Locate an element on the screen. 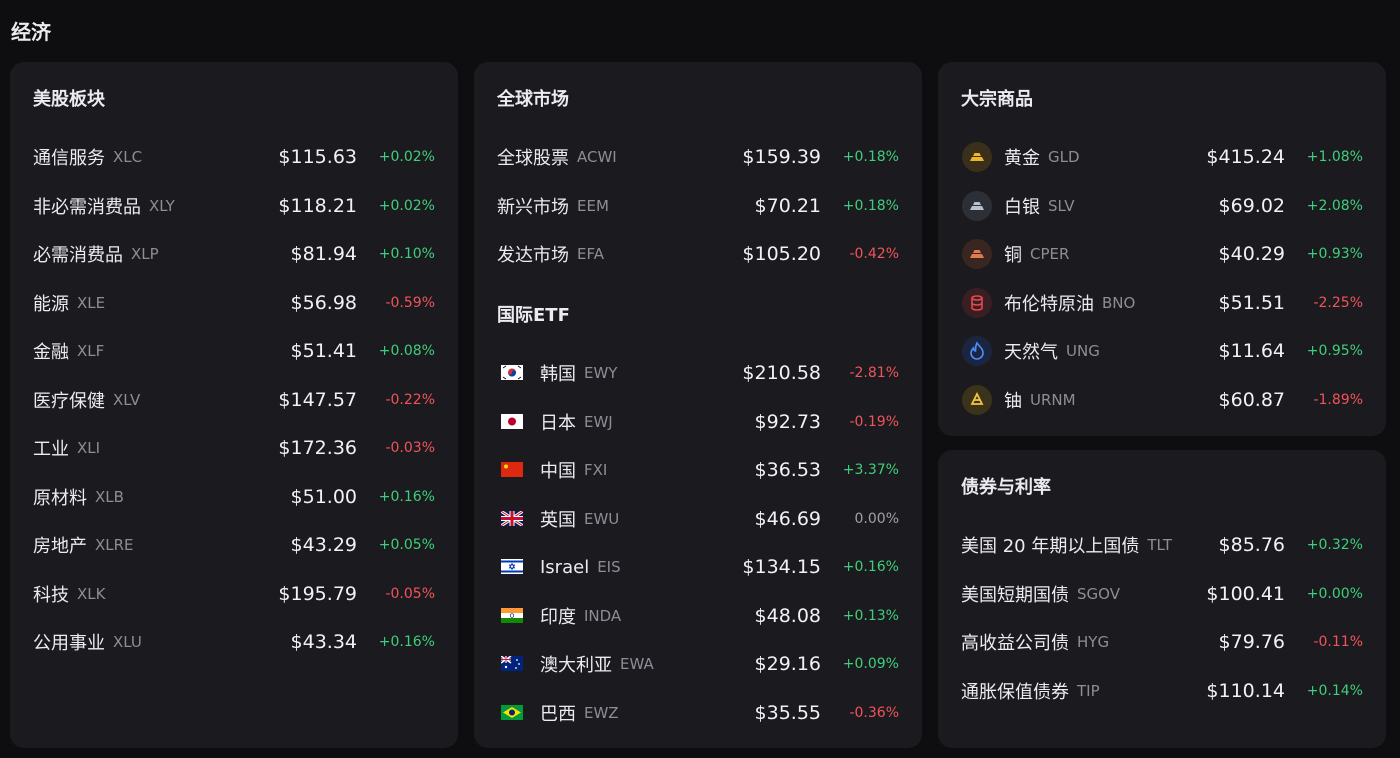 This screenshot has width=1400, height=758. asset-change: +0.08% is located at coordinates (406, 351).